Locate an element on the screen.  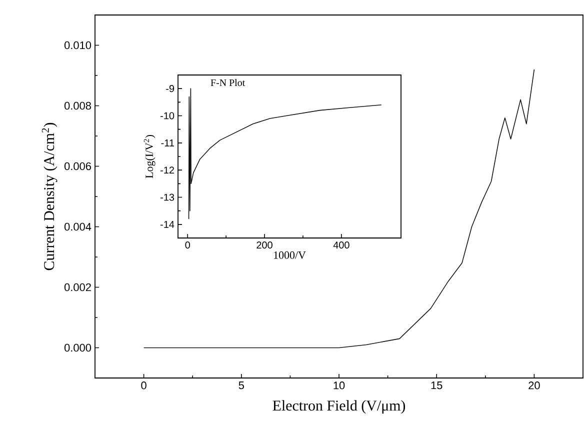
y-tick-label: 0.008 is located at coordinates (77, 106).